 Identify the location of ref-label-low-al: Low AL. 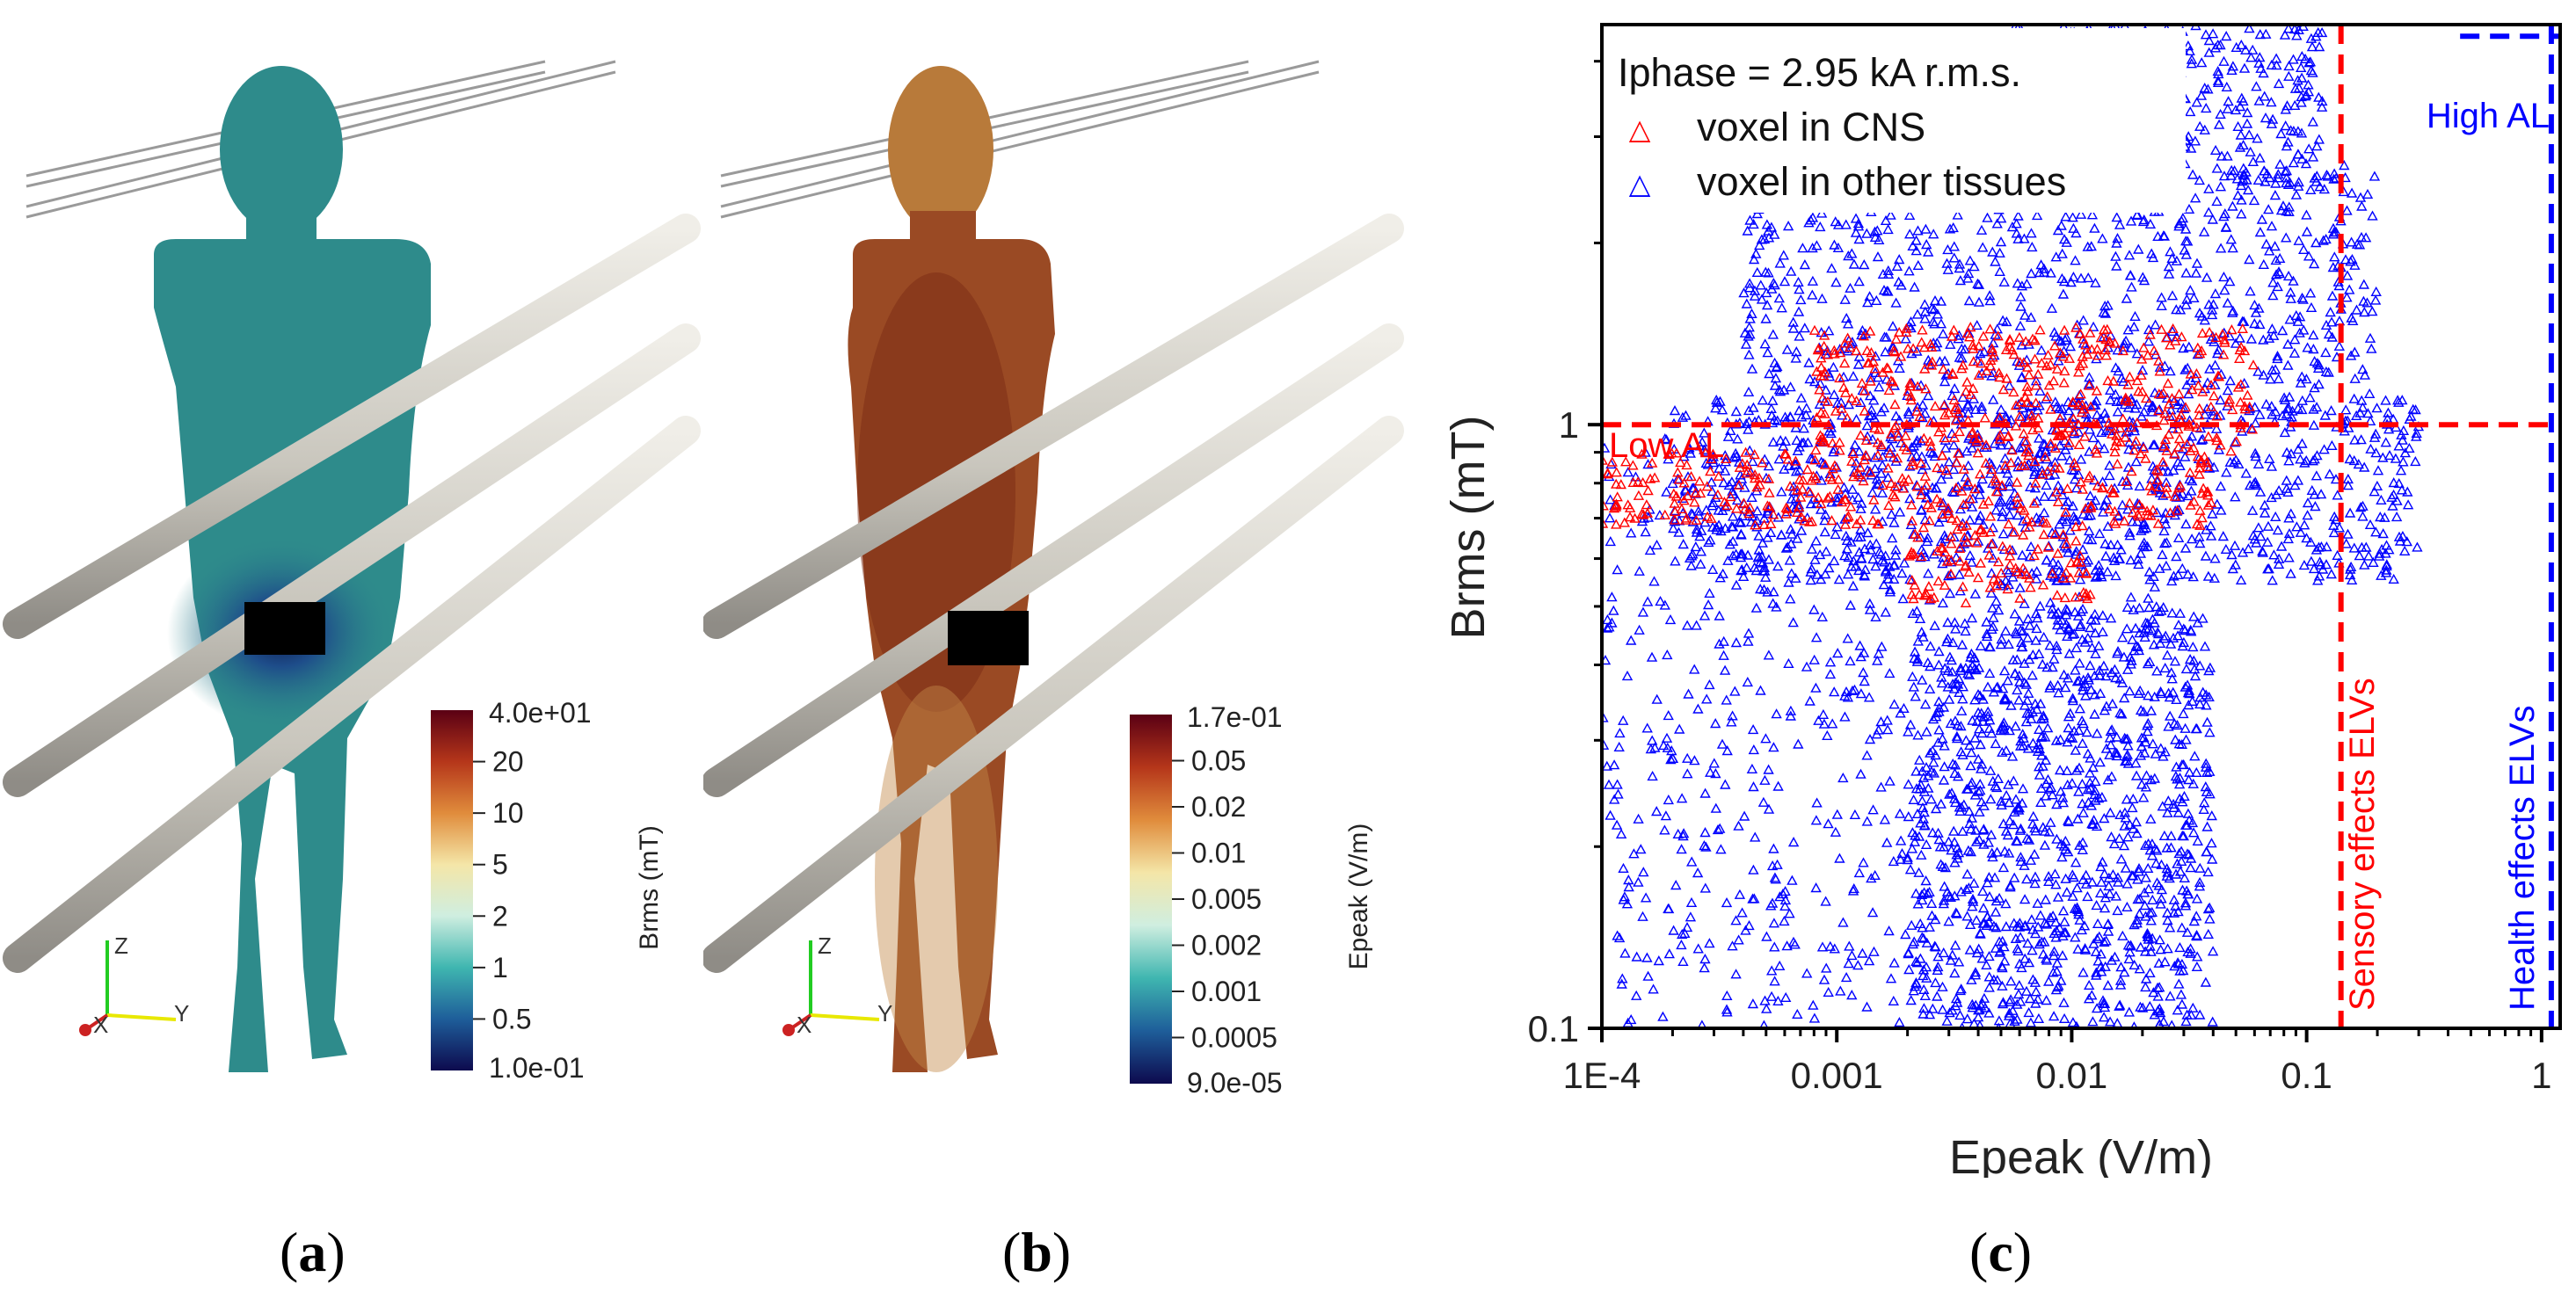
(1666, 445).